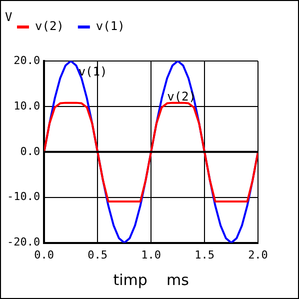 The height and width of the screenshot is (299, 299). I want to click on x-tick-label: 1.5, so click(204, 255).